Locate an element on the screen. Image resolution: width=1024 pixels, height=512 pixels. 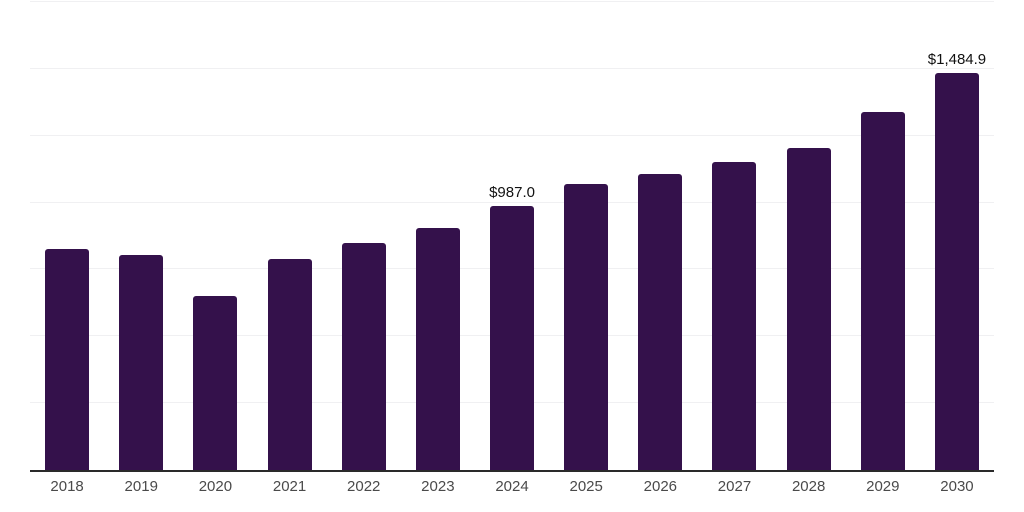
x-axis-line is located at coordinates (512, 471).